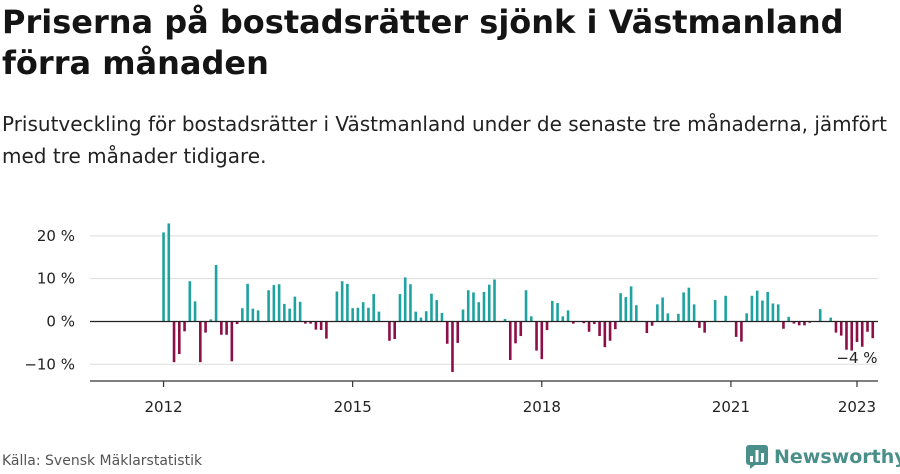 The image size is (900, 474). What do you see at coordinates (163, 407) in the screenshot?
I see `x-tick-label: 2012` at bounding box center [163, 407].